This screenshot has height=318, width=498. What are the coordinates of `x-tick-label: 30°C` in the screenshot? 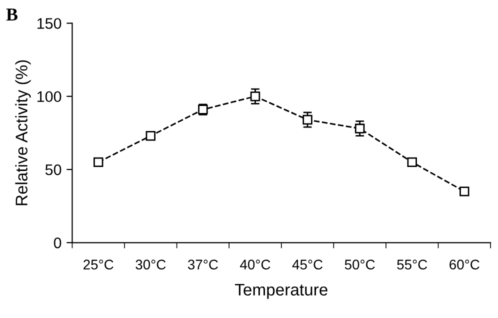 It's located at (151, 265).